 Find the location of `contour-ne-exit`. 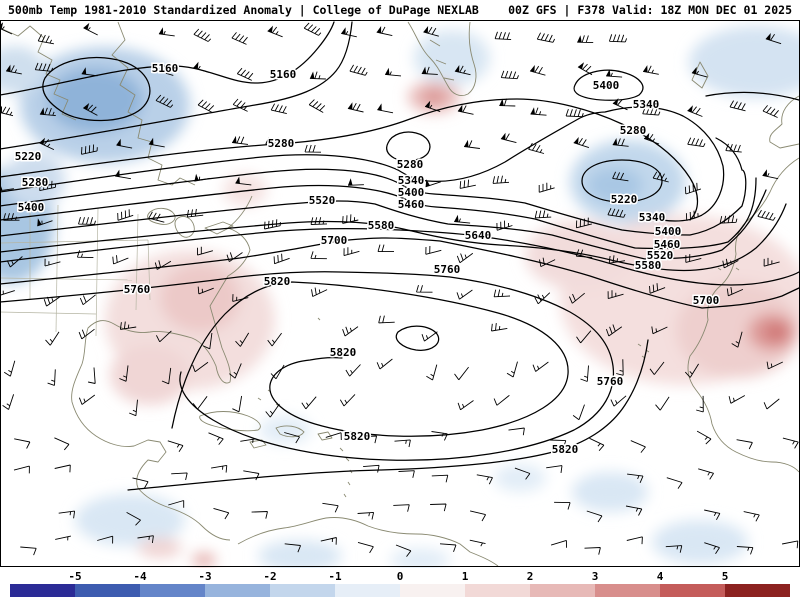

contour-ne-exit is located at coordinates (752, 96).